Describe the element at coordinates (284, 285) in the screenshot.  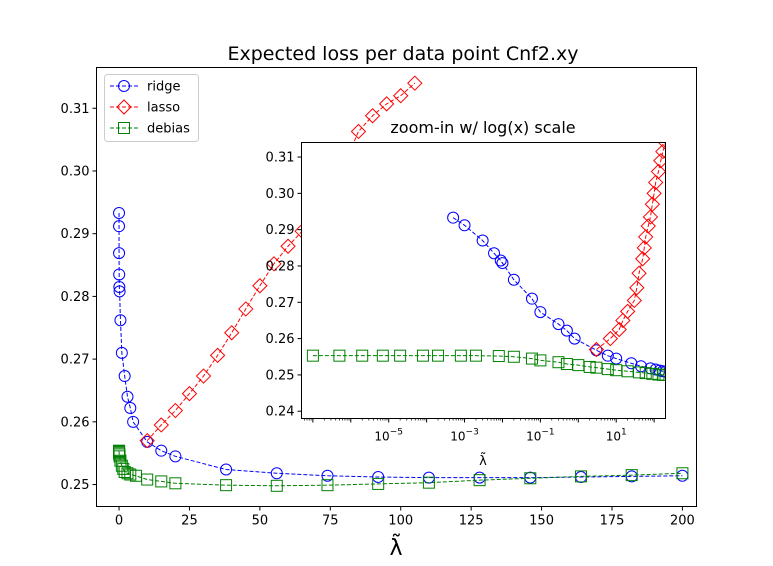
I see `inset-y-axis: 0.24 0.25 0.26 0.27 0.28 0.29 0.30 0.31` at that location.